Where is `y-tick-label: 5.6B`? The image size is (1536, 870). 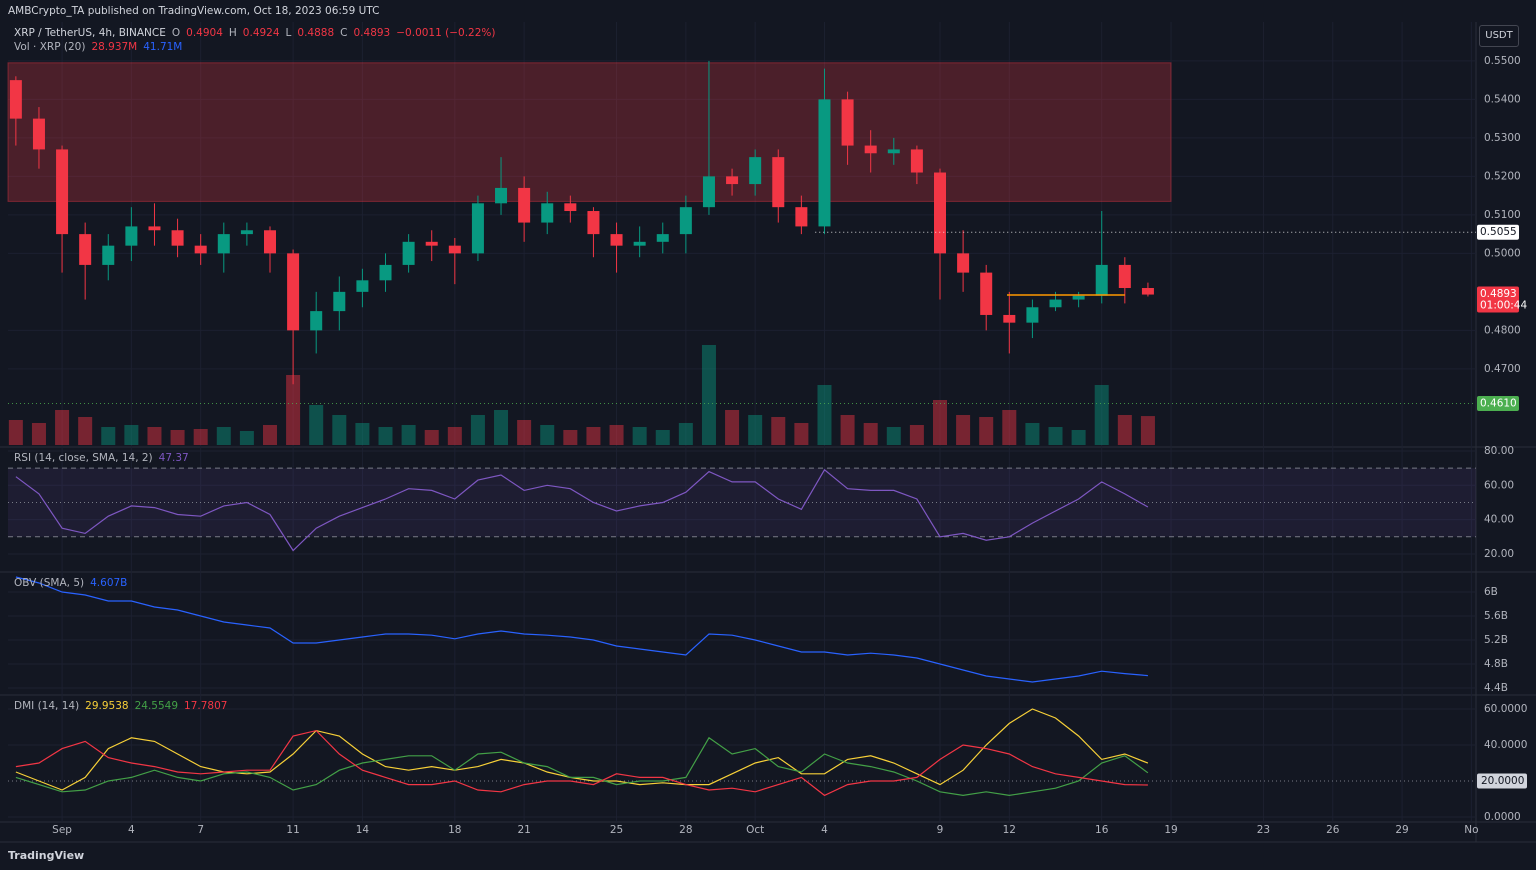 y-tick-label: 5.6B is located at coordinates (1496, 616).